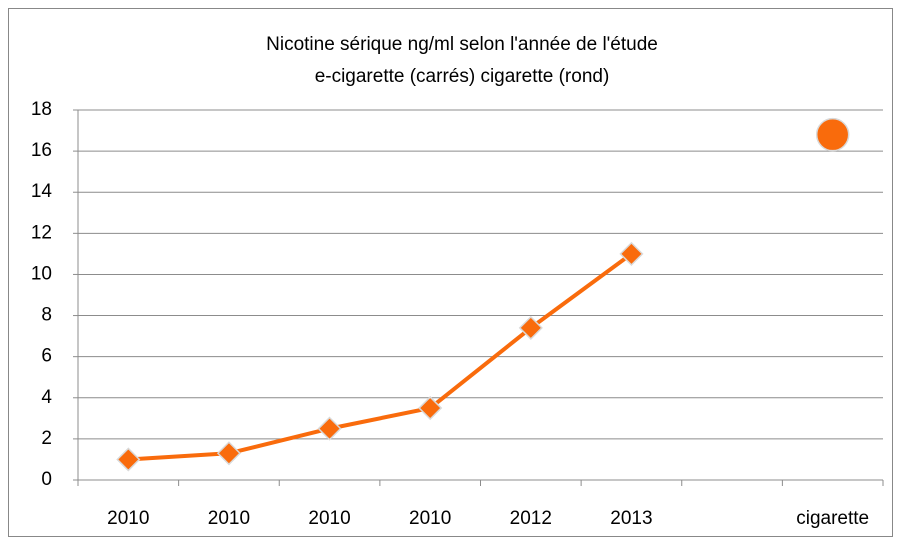 The width and height of the screenshot is (901, 545). Describe the element at coordinates (41, 232) in the screenshot. I see `y-tick-label: 12` at that location.